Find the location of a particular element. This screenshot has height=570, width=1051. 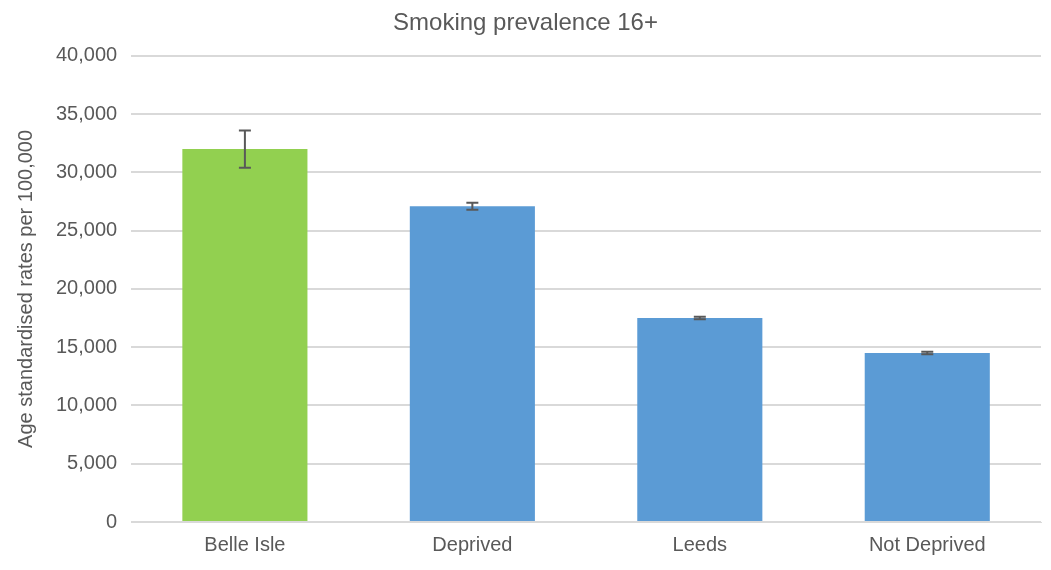

y-tick-label: 0 is located at coordinates (112, 520).